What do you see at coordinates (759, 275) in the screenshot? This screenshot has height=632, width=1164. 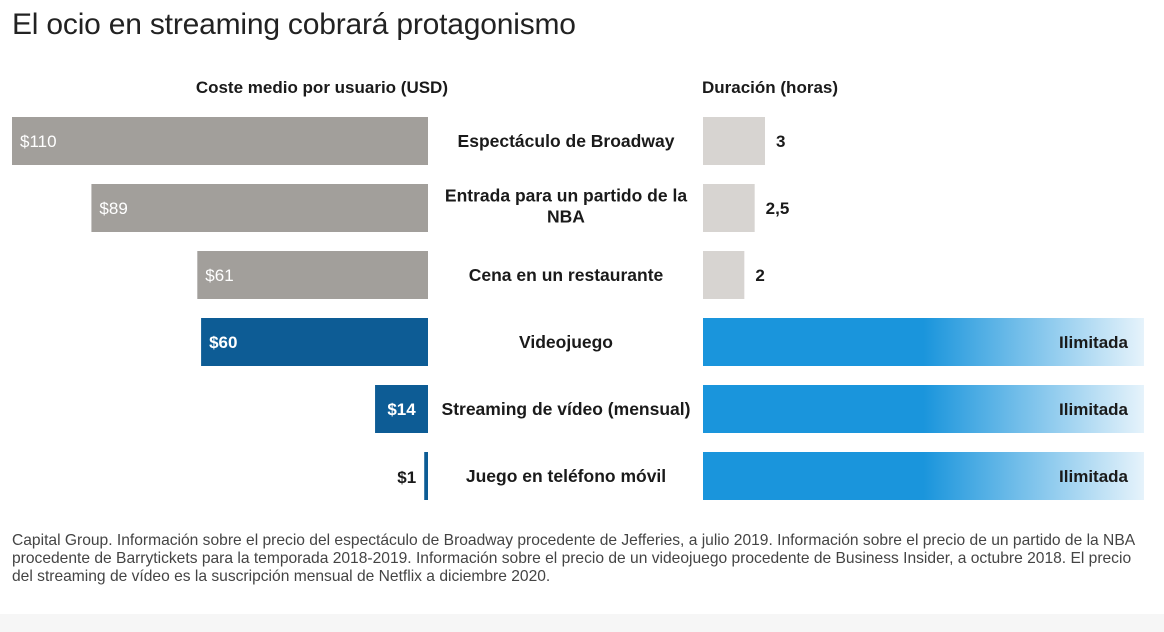 I see `duration-label: 2` at bounding box center [759, 275].